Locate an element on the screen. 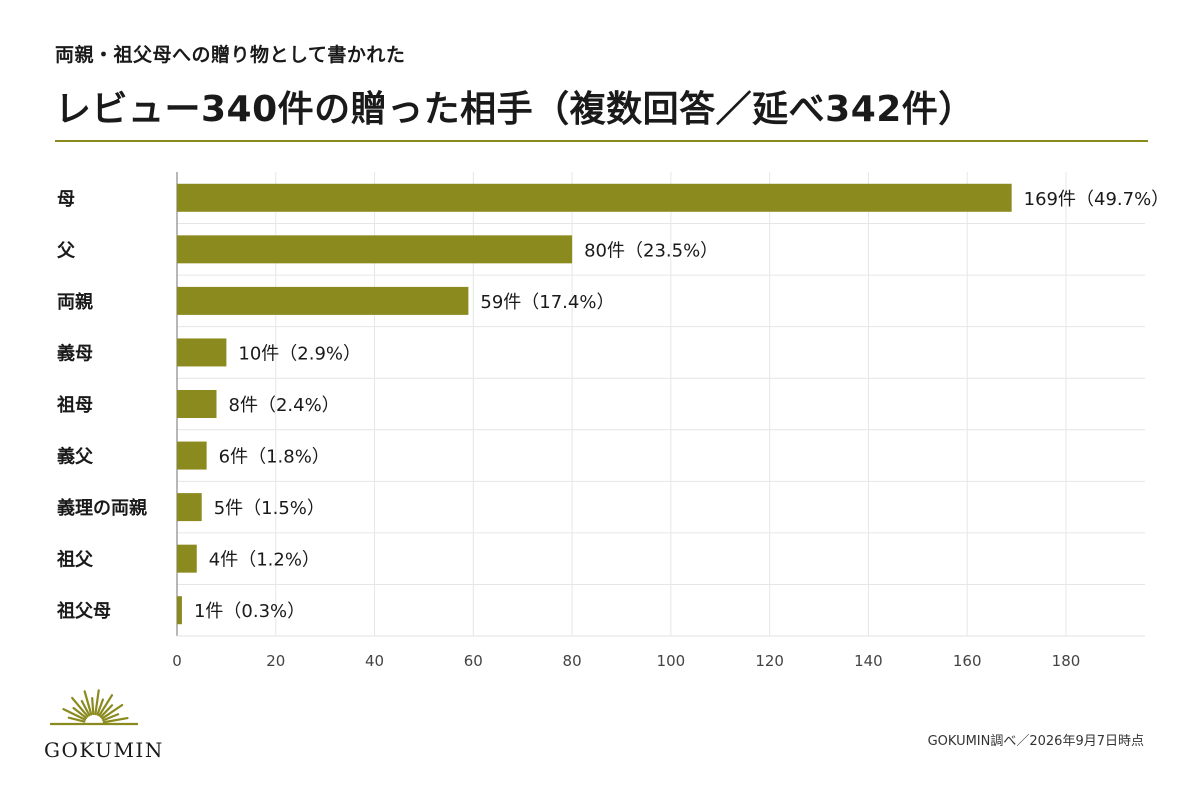 The image size is (1200, 800). category-label-5: 義父 is located at coordinates (75, 457).